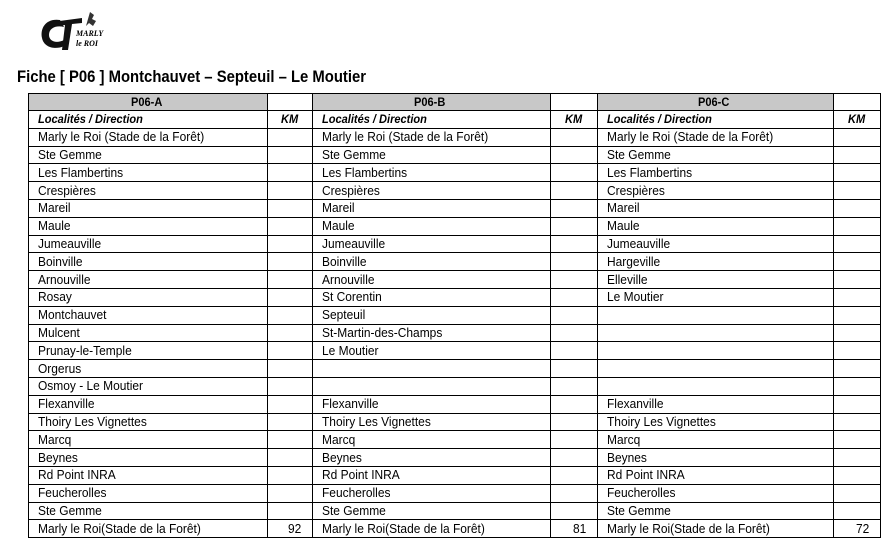  What do you see at coordinates (55, 297) in the screenshot?
I see `stop-cell-text: Rosay` at bounding box center [55, 297].